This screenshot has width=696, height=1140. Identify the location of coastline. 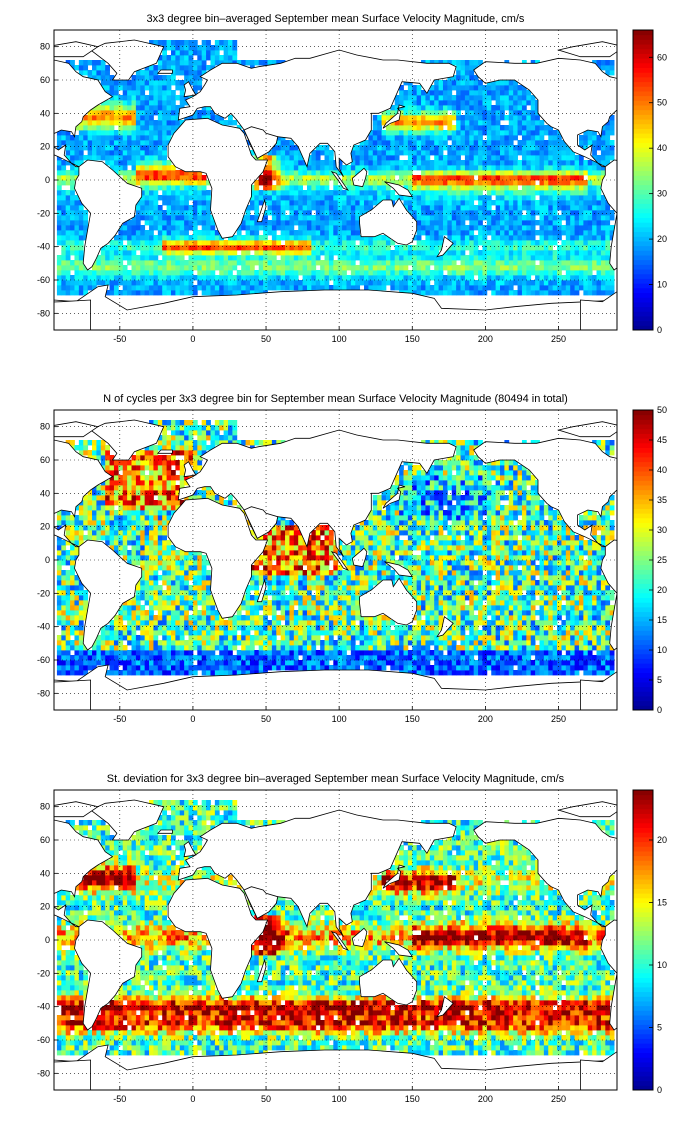
(76, 49).